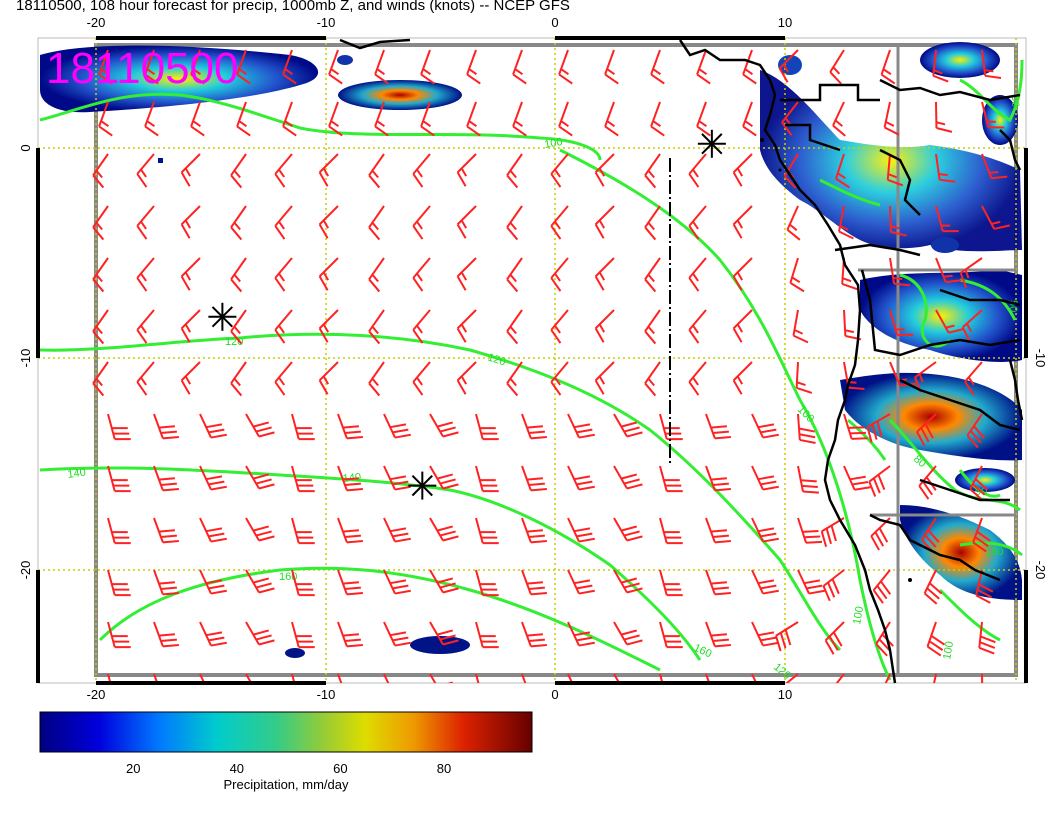 This screenshot has width=1056, height=816. What do you see at coordinates (960, 405) in the screenshot?
I see `border-h` at bounding box center [960, 405].